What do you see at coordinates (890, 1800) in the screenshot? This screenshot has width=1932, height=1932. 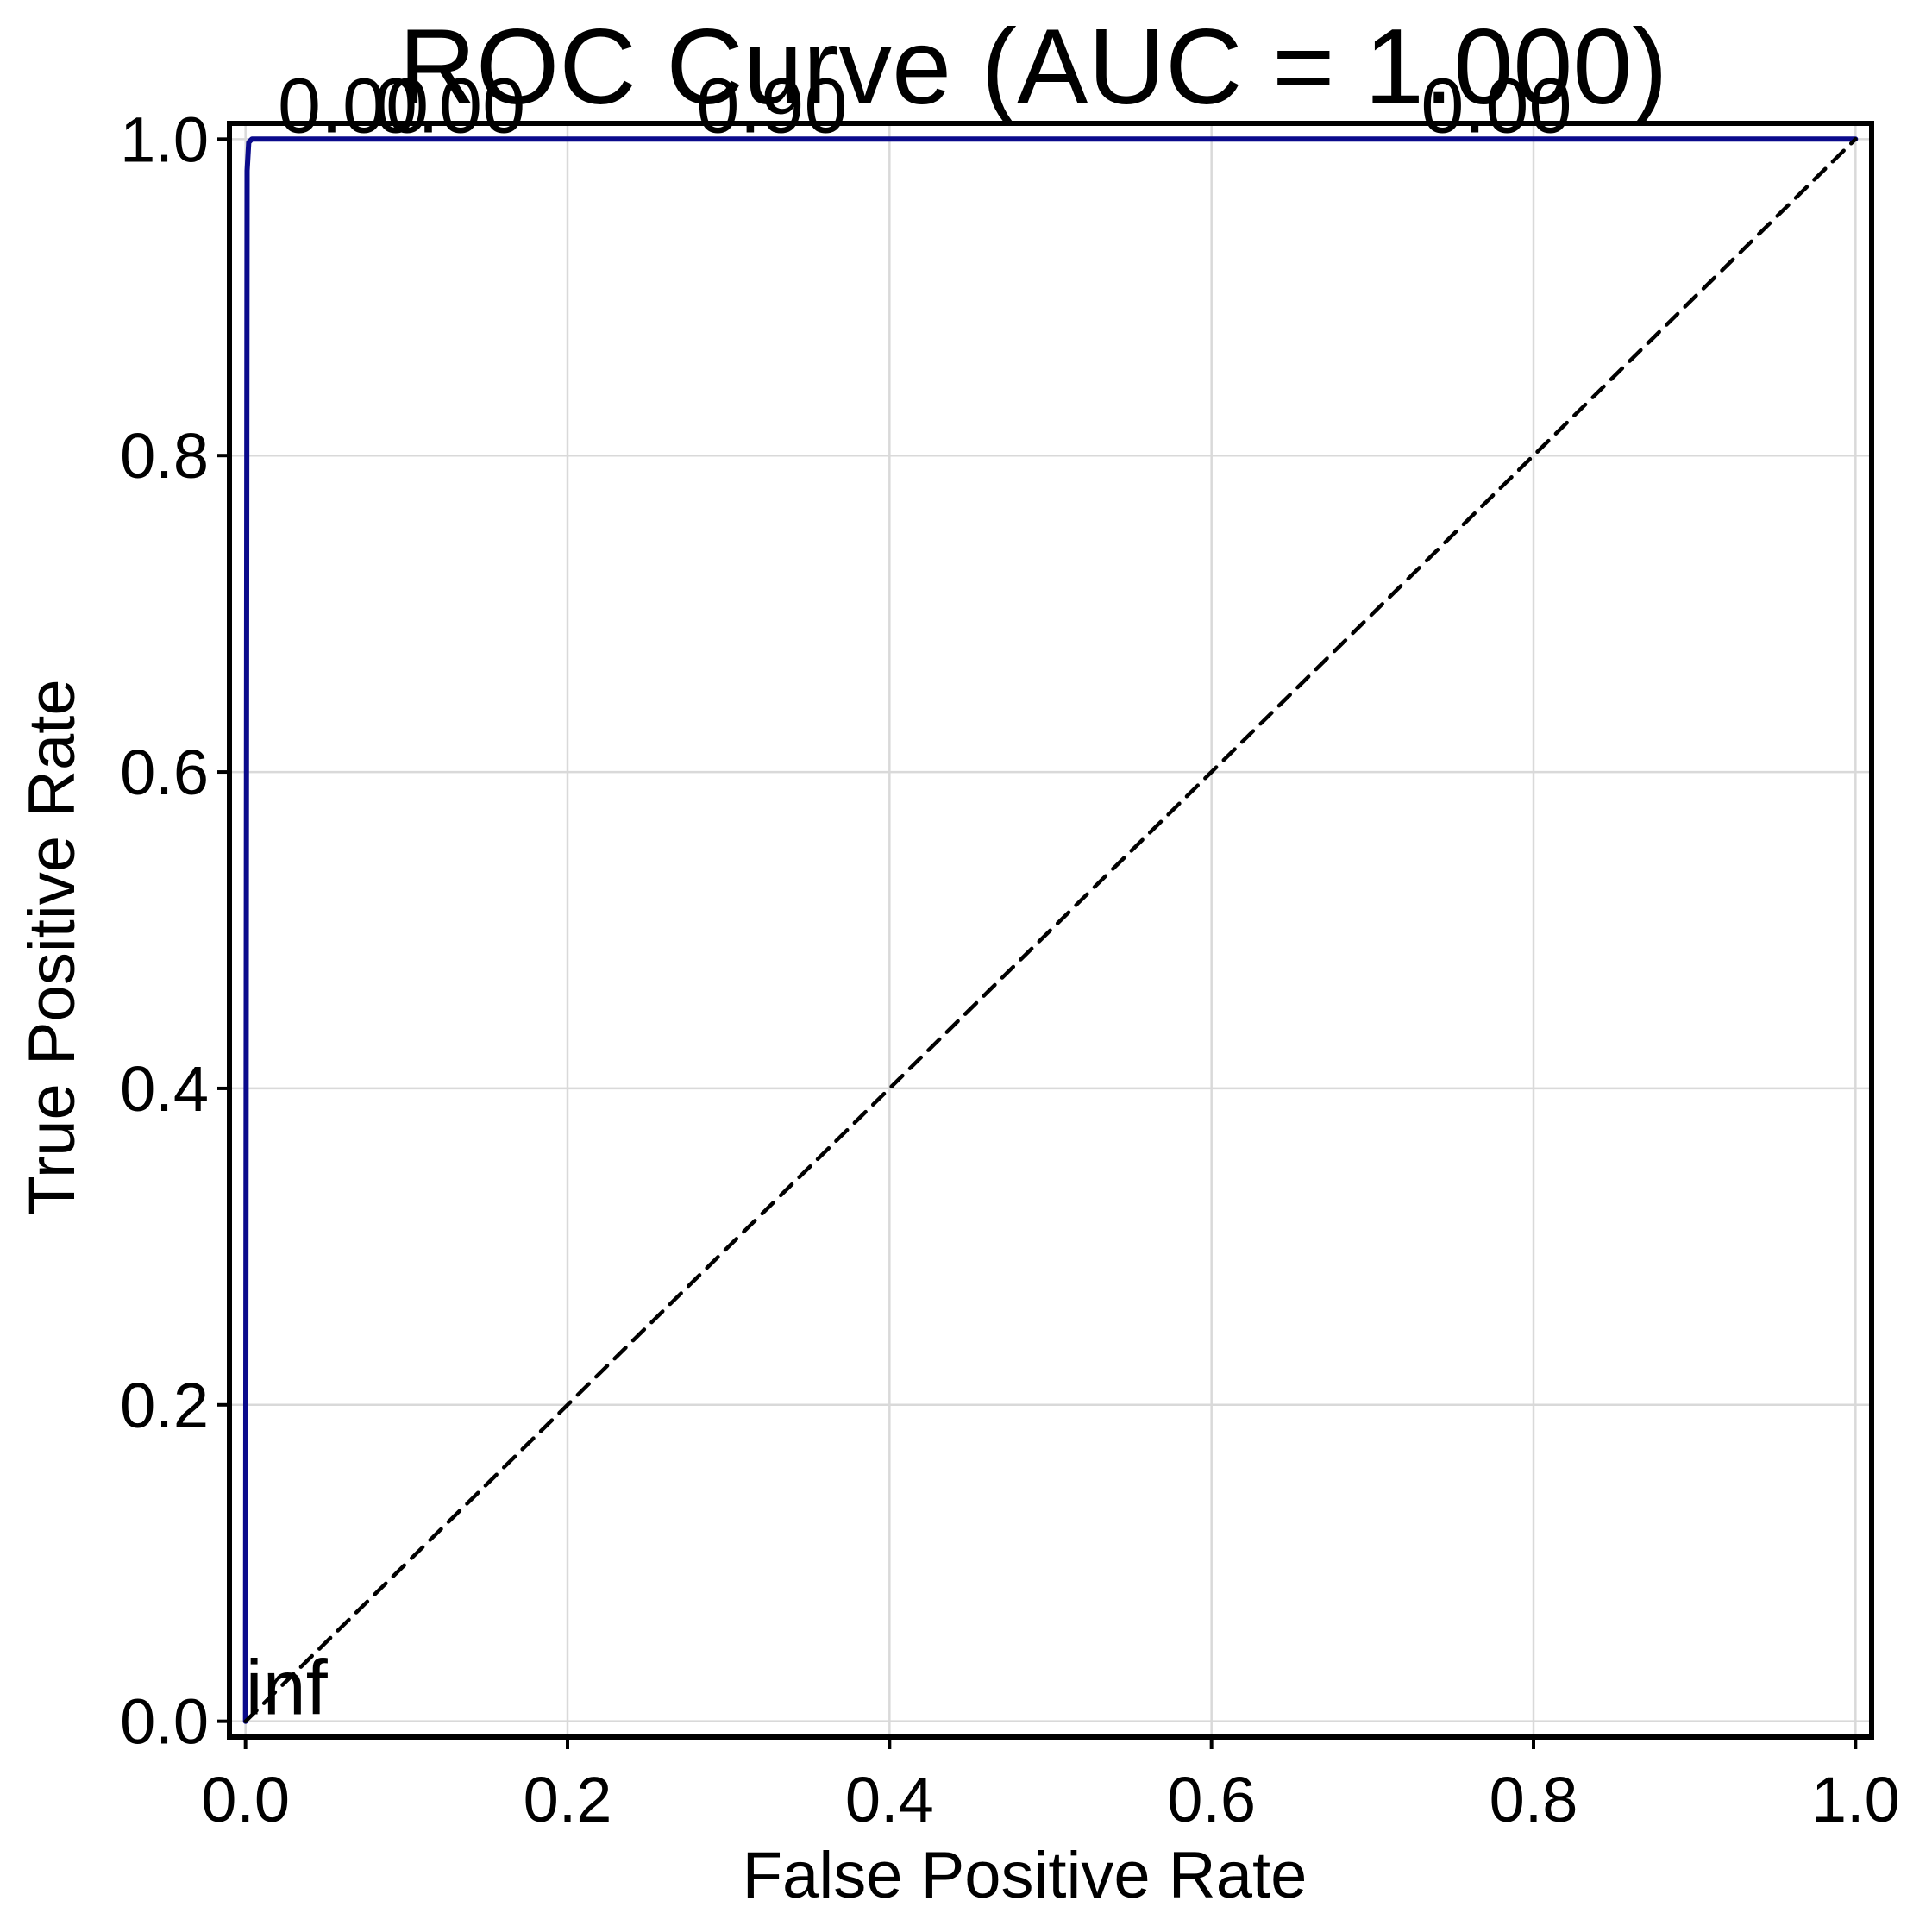 I see `x-tick-label: 0.4` at bounding box center [890, 1800].